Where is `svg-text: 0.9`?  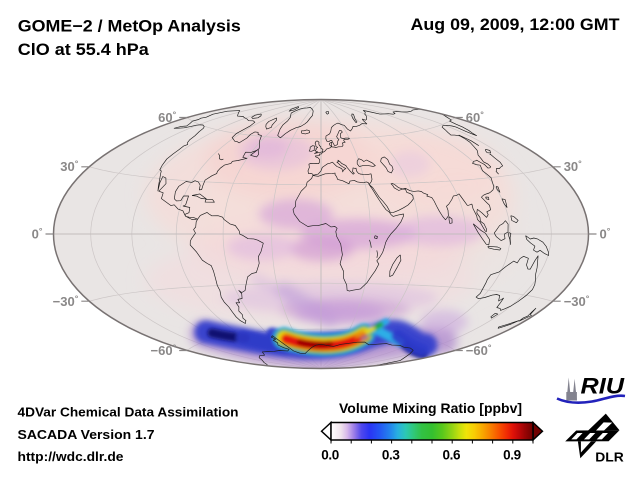 svg-text: 0.9 is located at coordinates (512, 454).